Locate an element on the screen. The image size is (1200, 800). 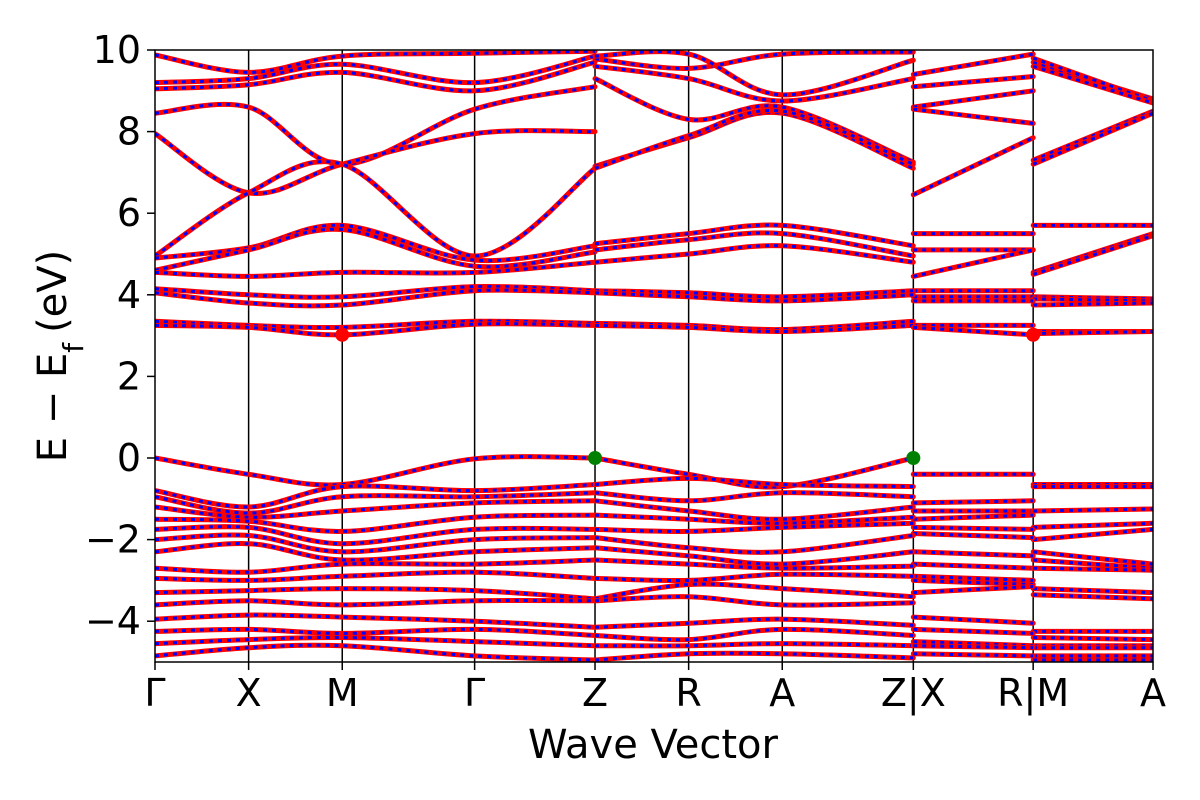
band-edge-markers is located at coordinates (688, 396).